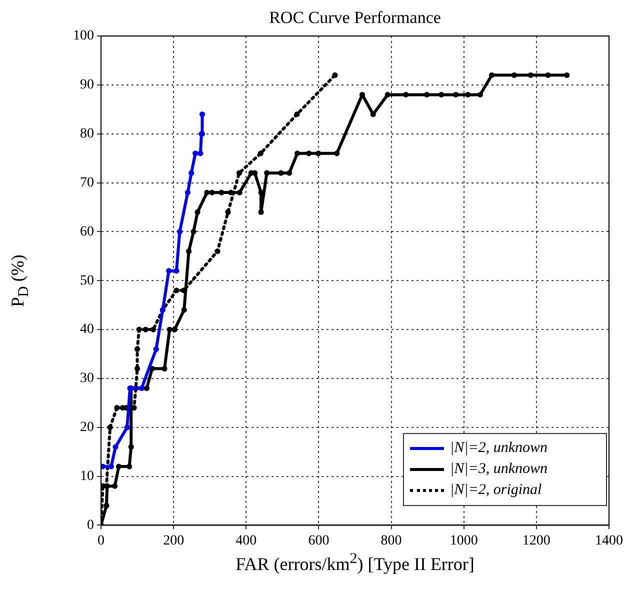 This screenshot has width=627, height=610. I want to click on legend-label: |N|=2, unknown, so click(499, 449).